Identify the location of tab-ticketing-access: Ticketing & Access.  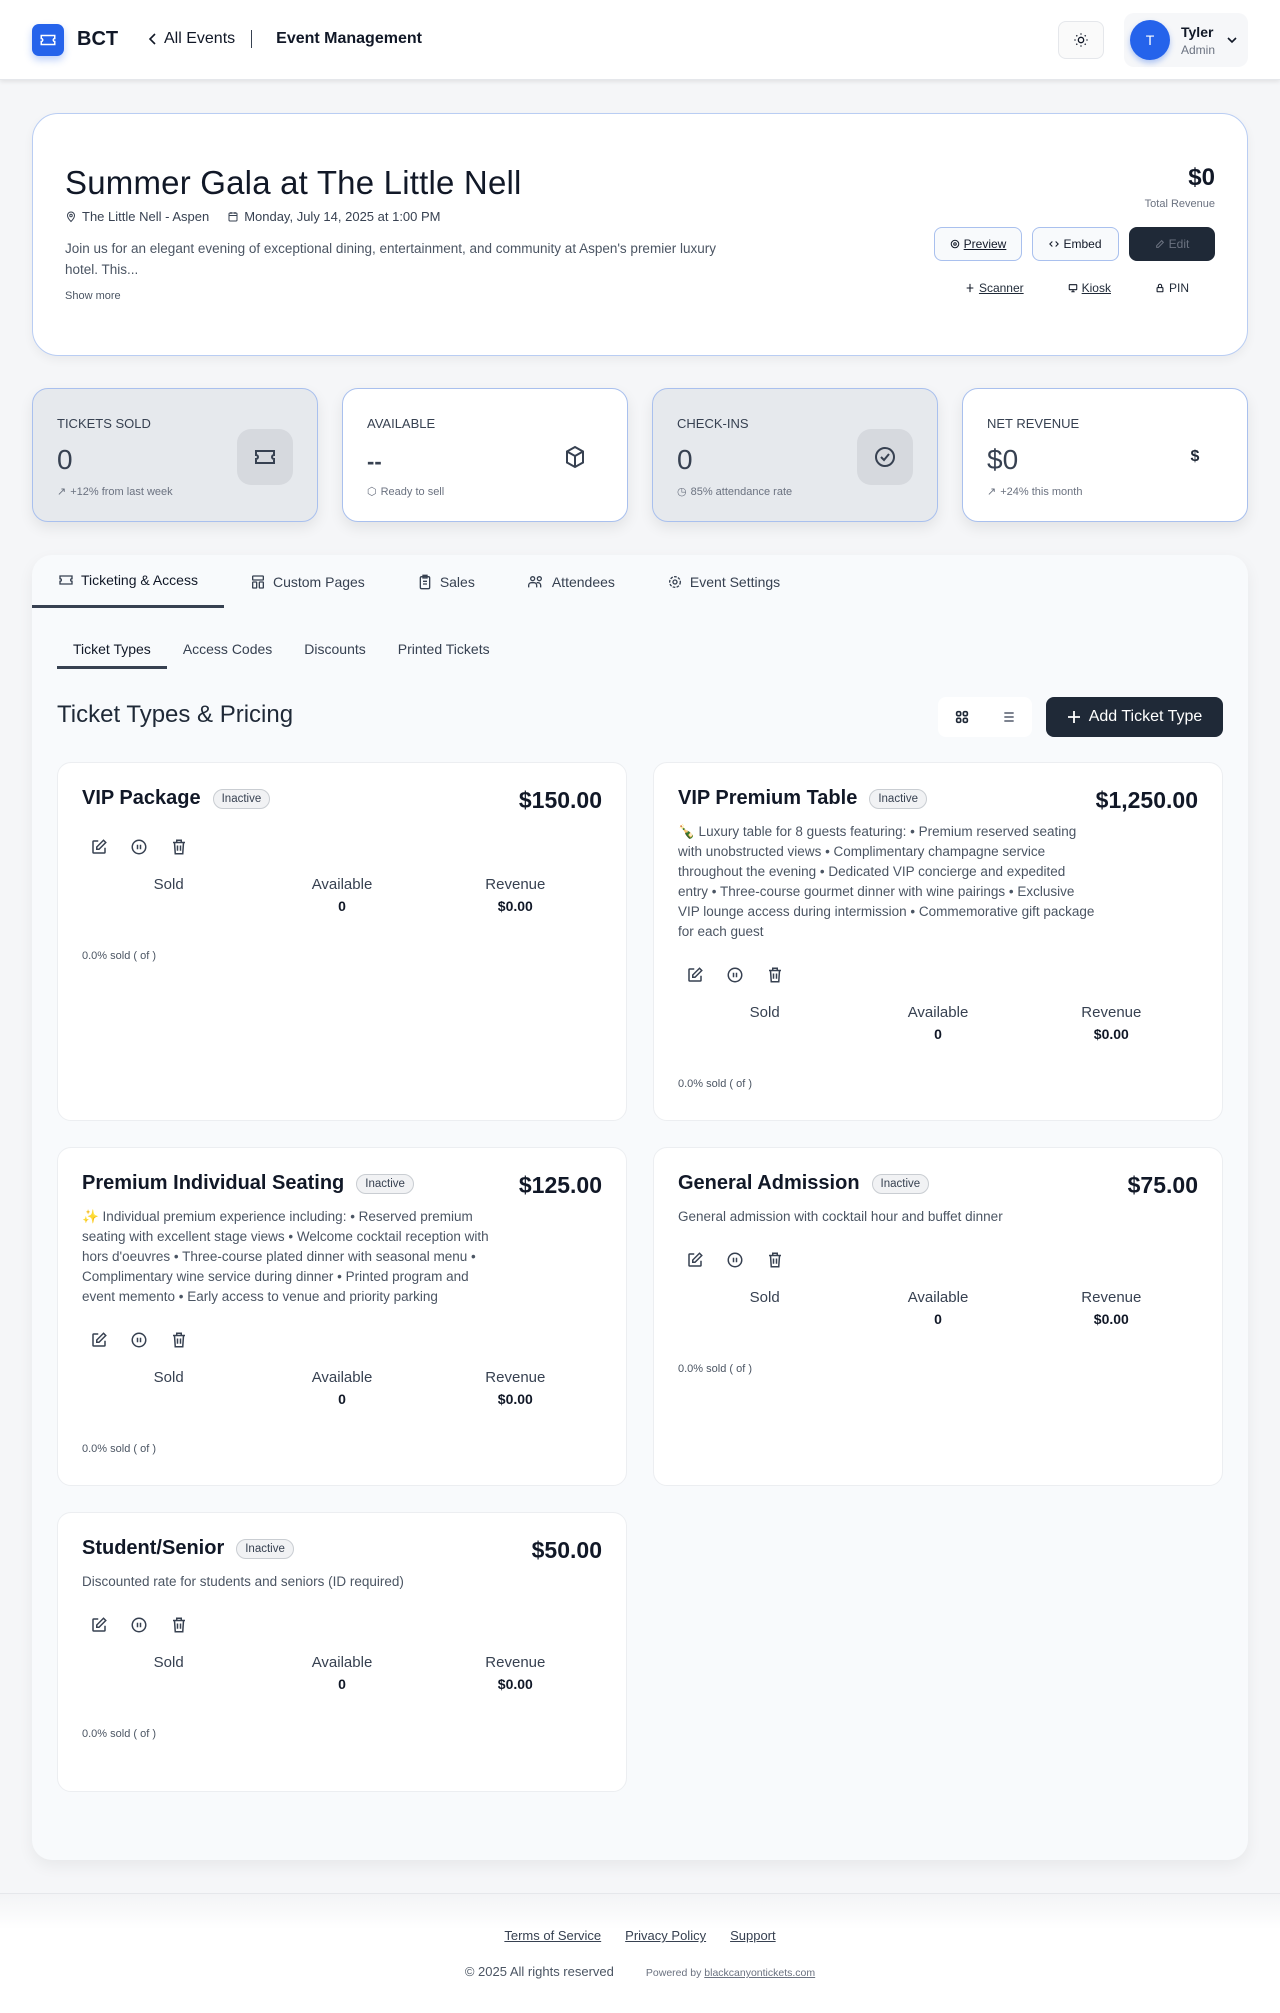
(128, 581).